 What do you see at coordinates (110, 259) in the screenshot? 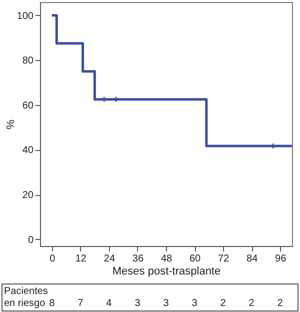
I see `x-tick-label: 24` at bounding box center [110, 259].